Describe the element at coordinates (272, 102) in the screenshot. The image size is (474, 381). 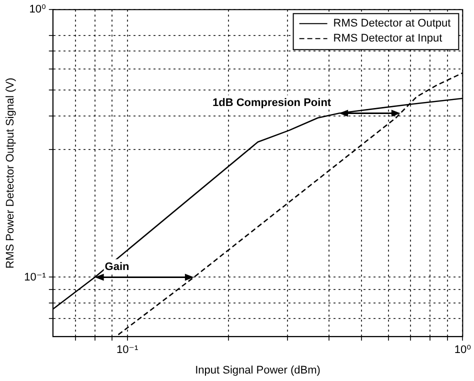
I see `annotation: 1dB Compresion Point` at that location.